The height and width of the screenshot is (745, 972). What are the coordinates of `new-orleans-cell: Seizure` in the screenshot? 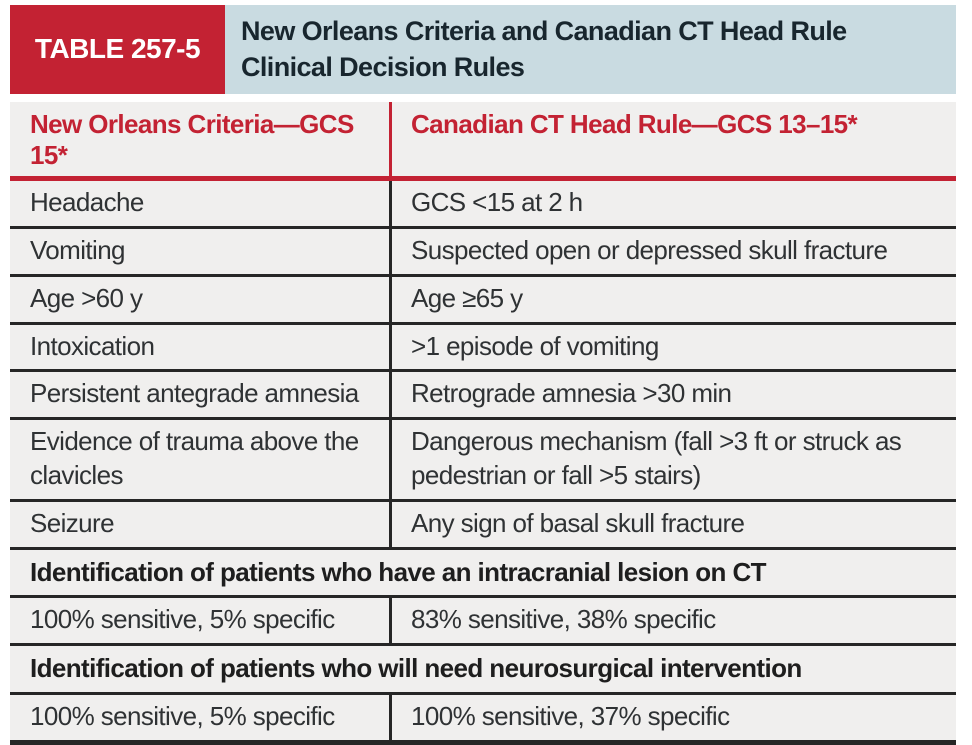 It's located at (72, 522).